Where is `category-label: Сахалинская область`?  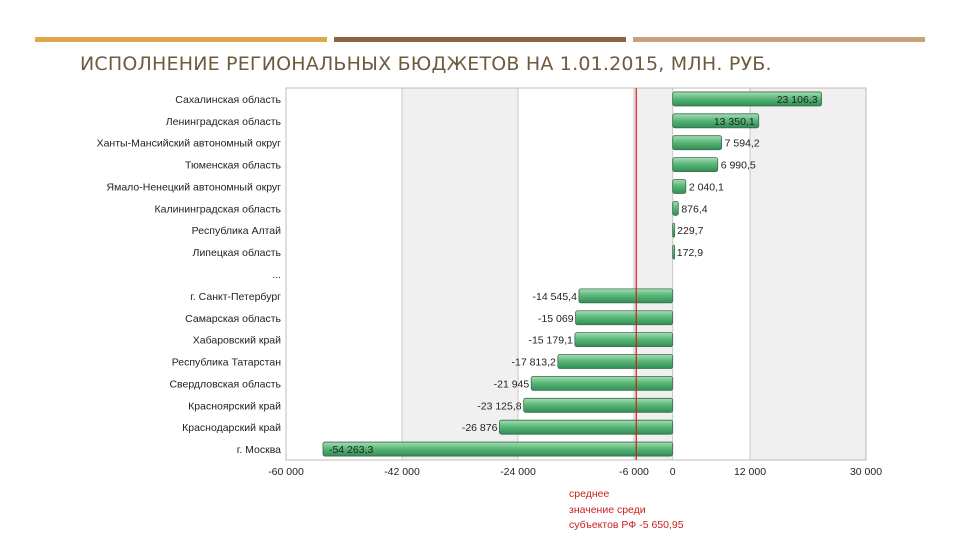
category-label: Сахалинская область is located at coordinates (228, 100).